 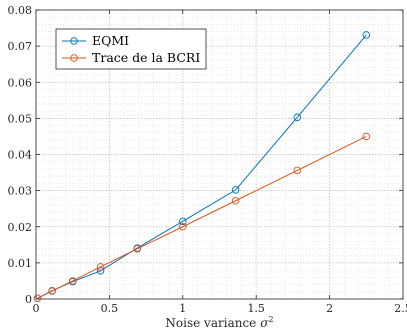 What do you see at coordinates (20, 263) in the screenshot?
I see `y-tick-label: 0.01` at bounding box center [20, 263].